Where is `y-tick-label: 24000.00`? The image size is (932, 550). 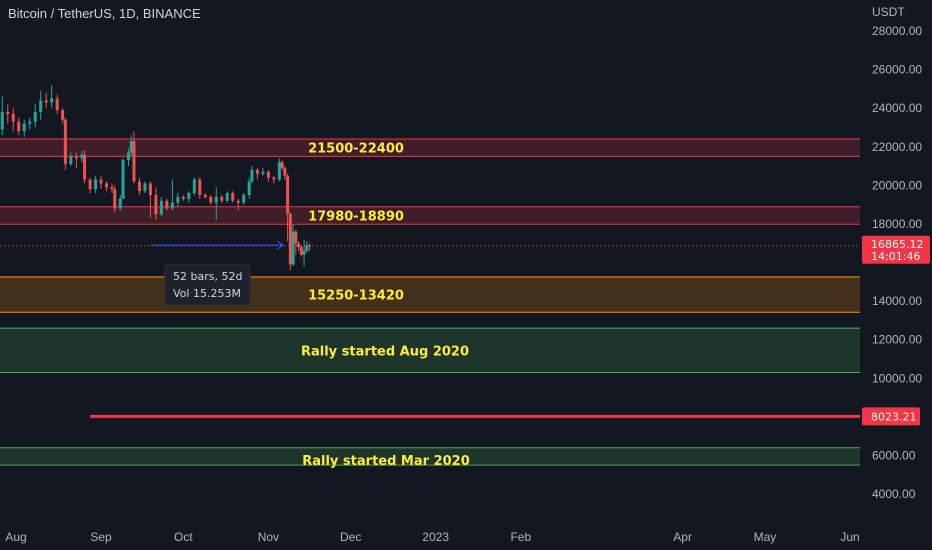
y-tick-label: 24000.00 is located at coordinates (897, 108).